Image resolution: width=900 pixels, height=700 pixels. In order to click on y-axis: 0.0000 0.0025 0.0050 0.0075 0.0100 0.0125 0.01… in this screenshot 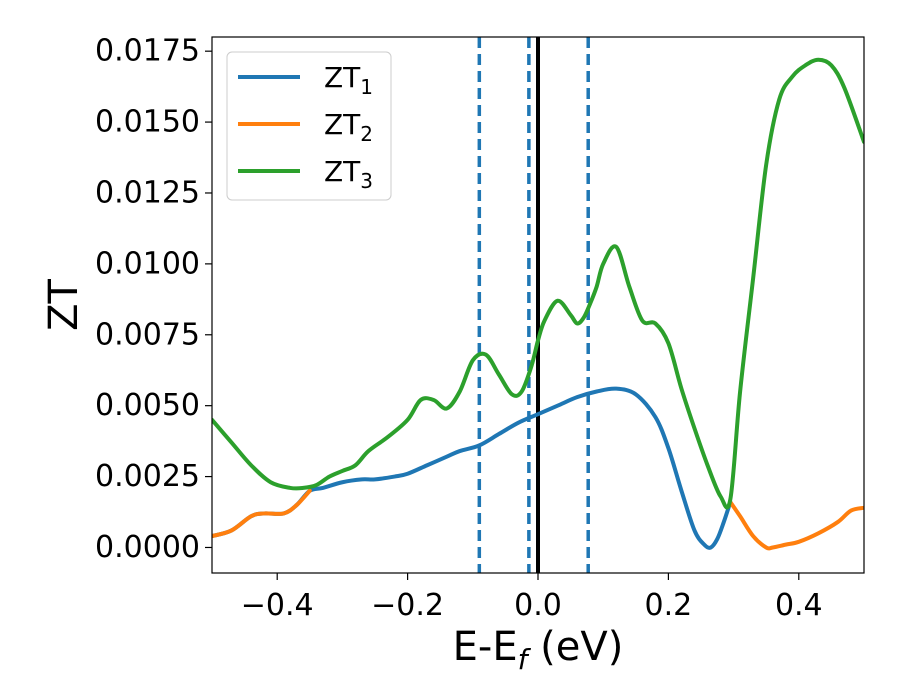, I will do `click(153, 299)`.